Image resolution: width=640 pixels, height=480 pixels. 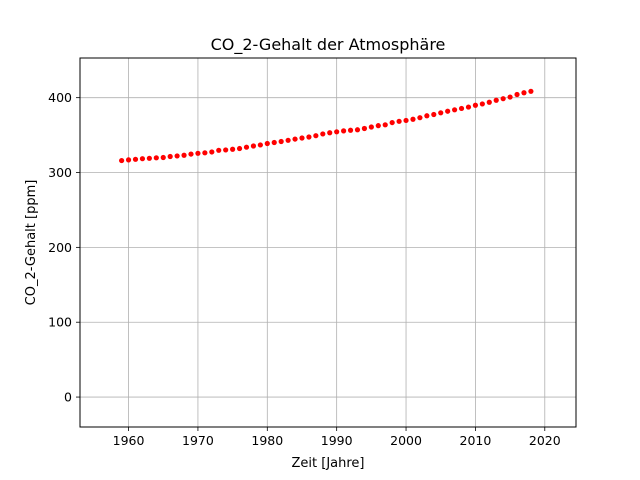 What do you see at coordinates (545, 440) in the screenshot?
I see `x-tick-label: 2020` at bounding box center [545, 440].